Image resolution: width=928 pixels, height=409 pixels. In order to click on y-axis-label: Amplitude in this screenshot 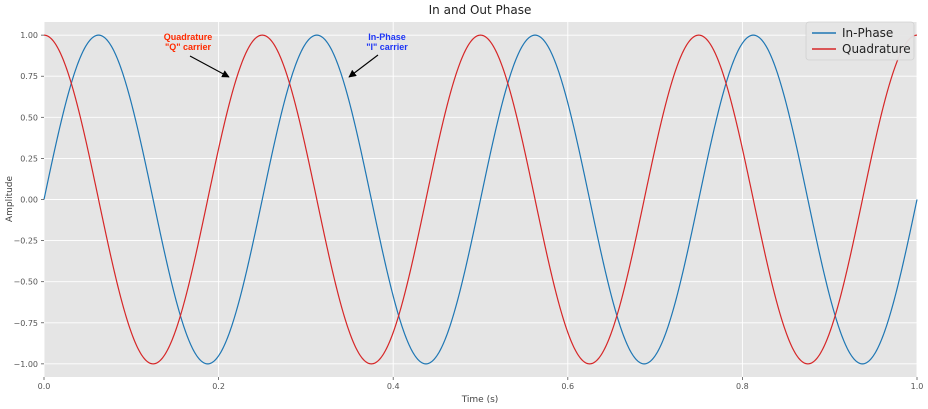, I will do `click(10, 198)`.